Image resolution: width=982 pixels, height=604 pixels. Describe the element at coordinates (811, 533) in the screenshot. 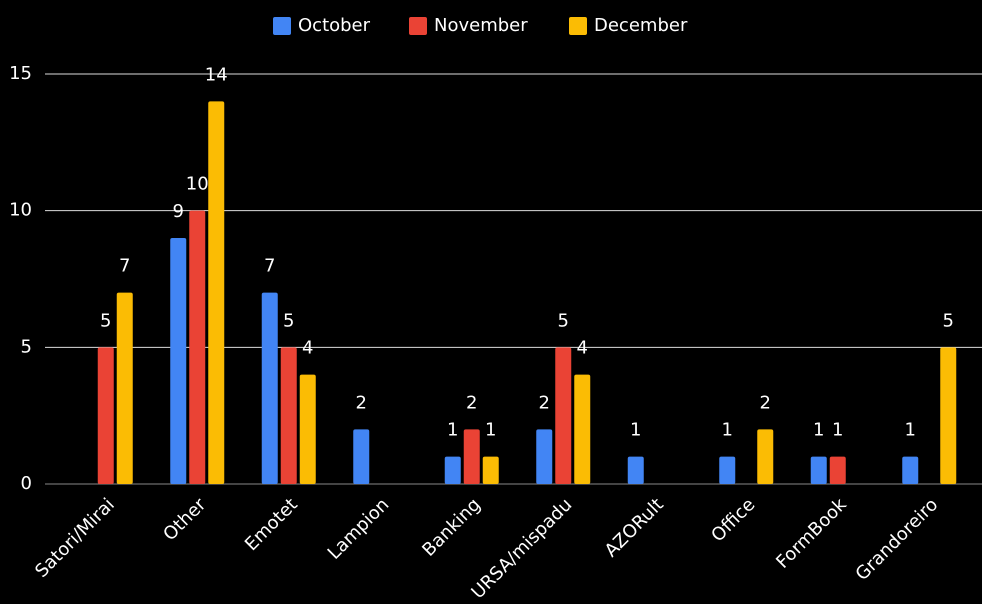

I see `x-tick-label: FormBook` at that location.